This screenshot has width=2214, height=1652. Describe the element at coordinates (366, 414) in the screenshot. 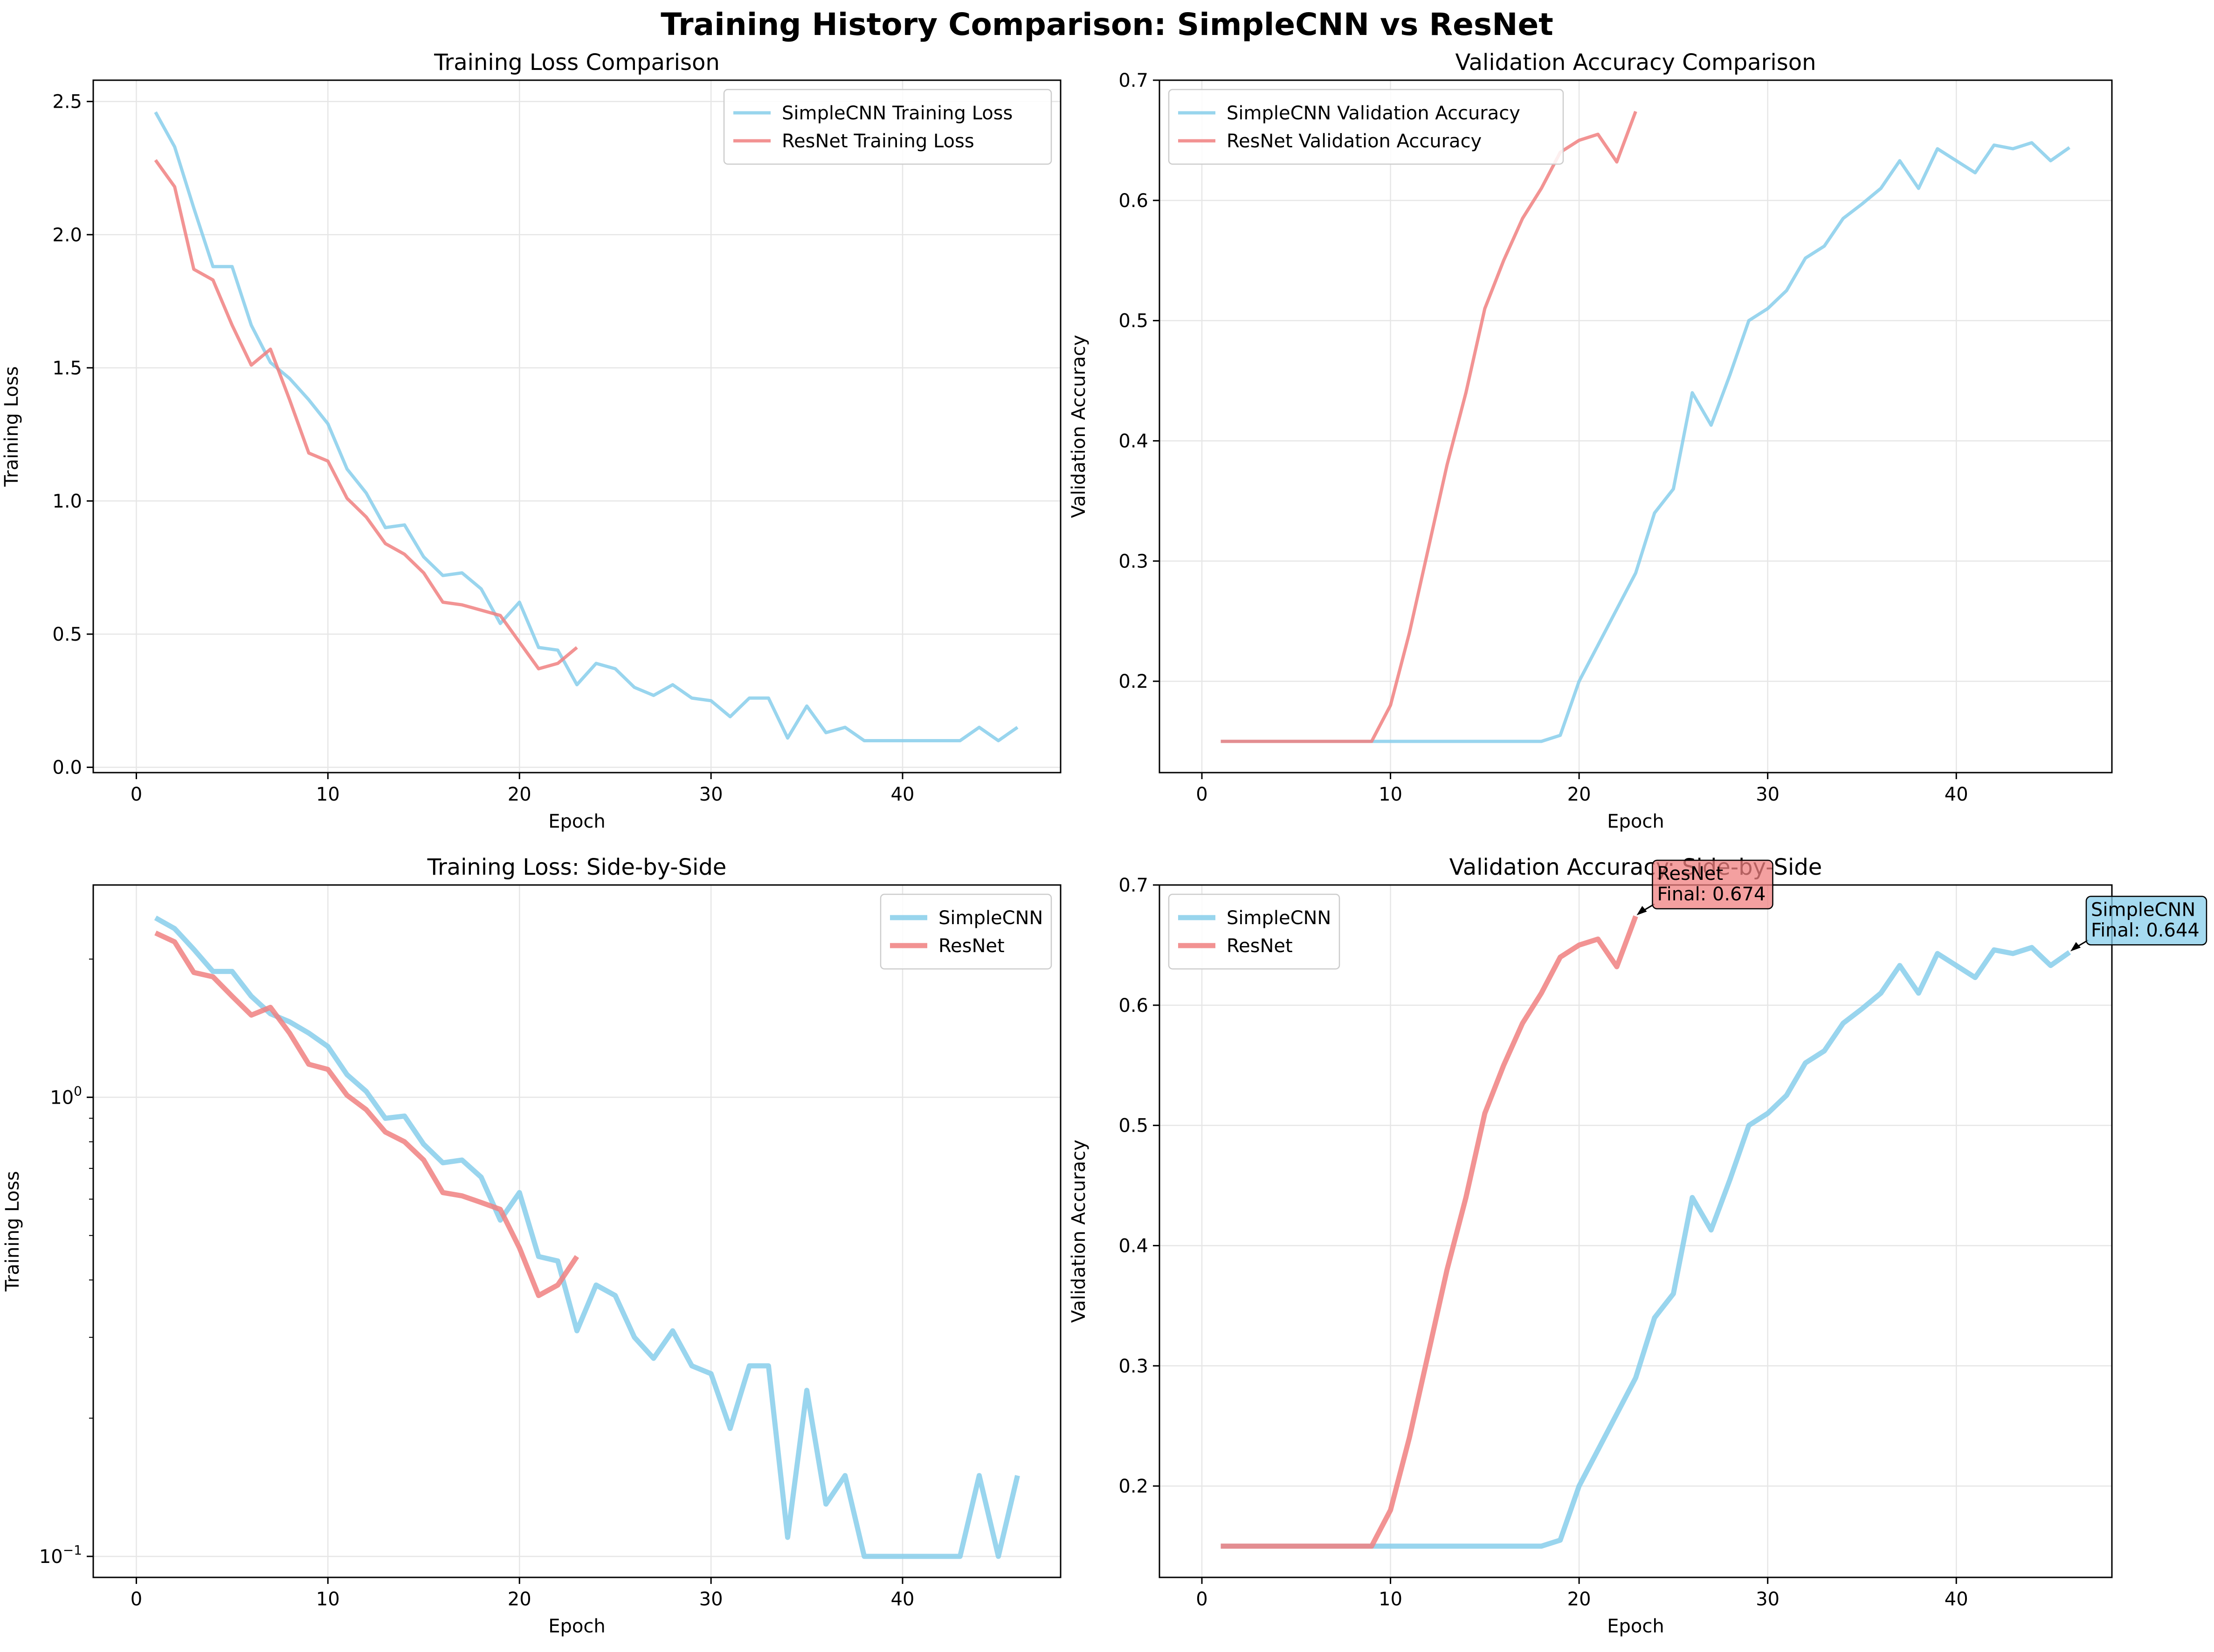

I see `series-line-resnet-training-loss` at that location.